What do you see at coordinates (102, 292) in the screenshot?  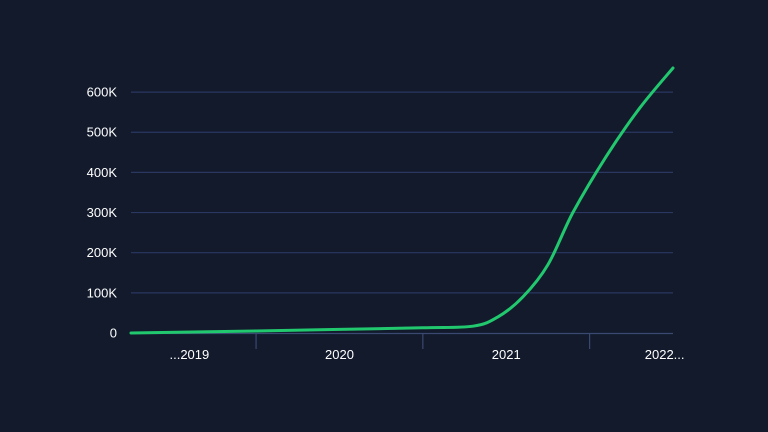 I see `y-tick-label: 100K` at bounding box center [102, 292].